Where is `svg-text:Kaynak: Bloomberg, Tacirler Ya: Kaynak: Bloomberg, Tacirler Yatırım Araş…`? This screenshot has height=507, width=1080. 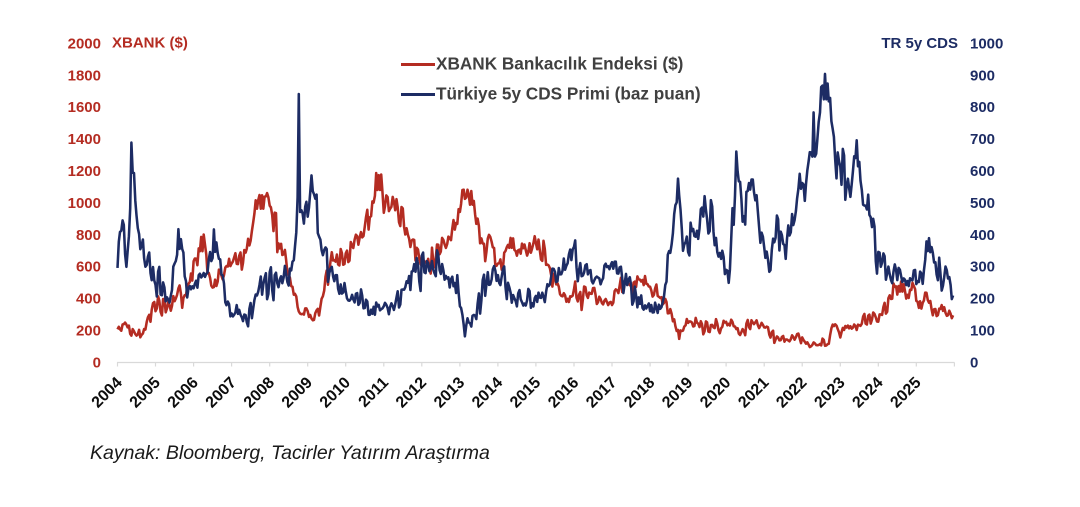
svg-text:Kaynak: Bloomberg, Tacirler Ya: Kaynak: Bloomberg, Tacirler Yatırım Araş… is located at coordinates (290, 453).